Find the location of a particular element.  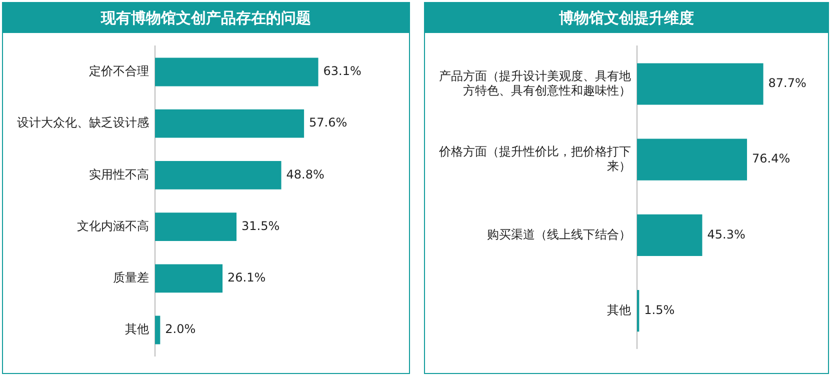

data-label: 76.4% is located at coordinates (771, 159).